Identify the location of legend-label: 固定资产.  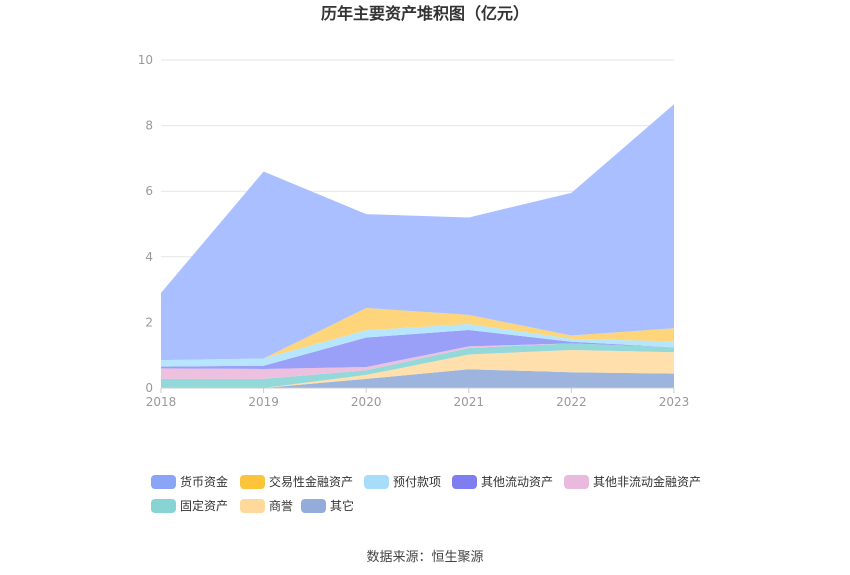
(204, 505).